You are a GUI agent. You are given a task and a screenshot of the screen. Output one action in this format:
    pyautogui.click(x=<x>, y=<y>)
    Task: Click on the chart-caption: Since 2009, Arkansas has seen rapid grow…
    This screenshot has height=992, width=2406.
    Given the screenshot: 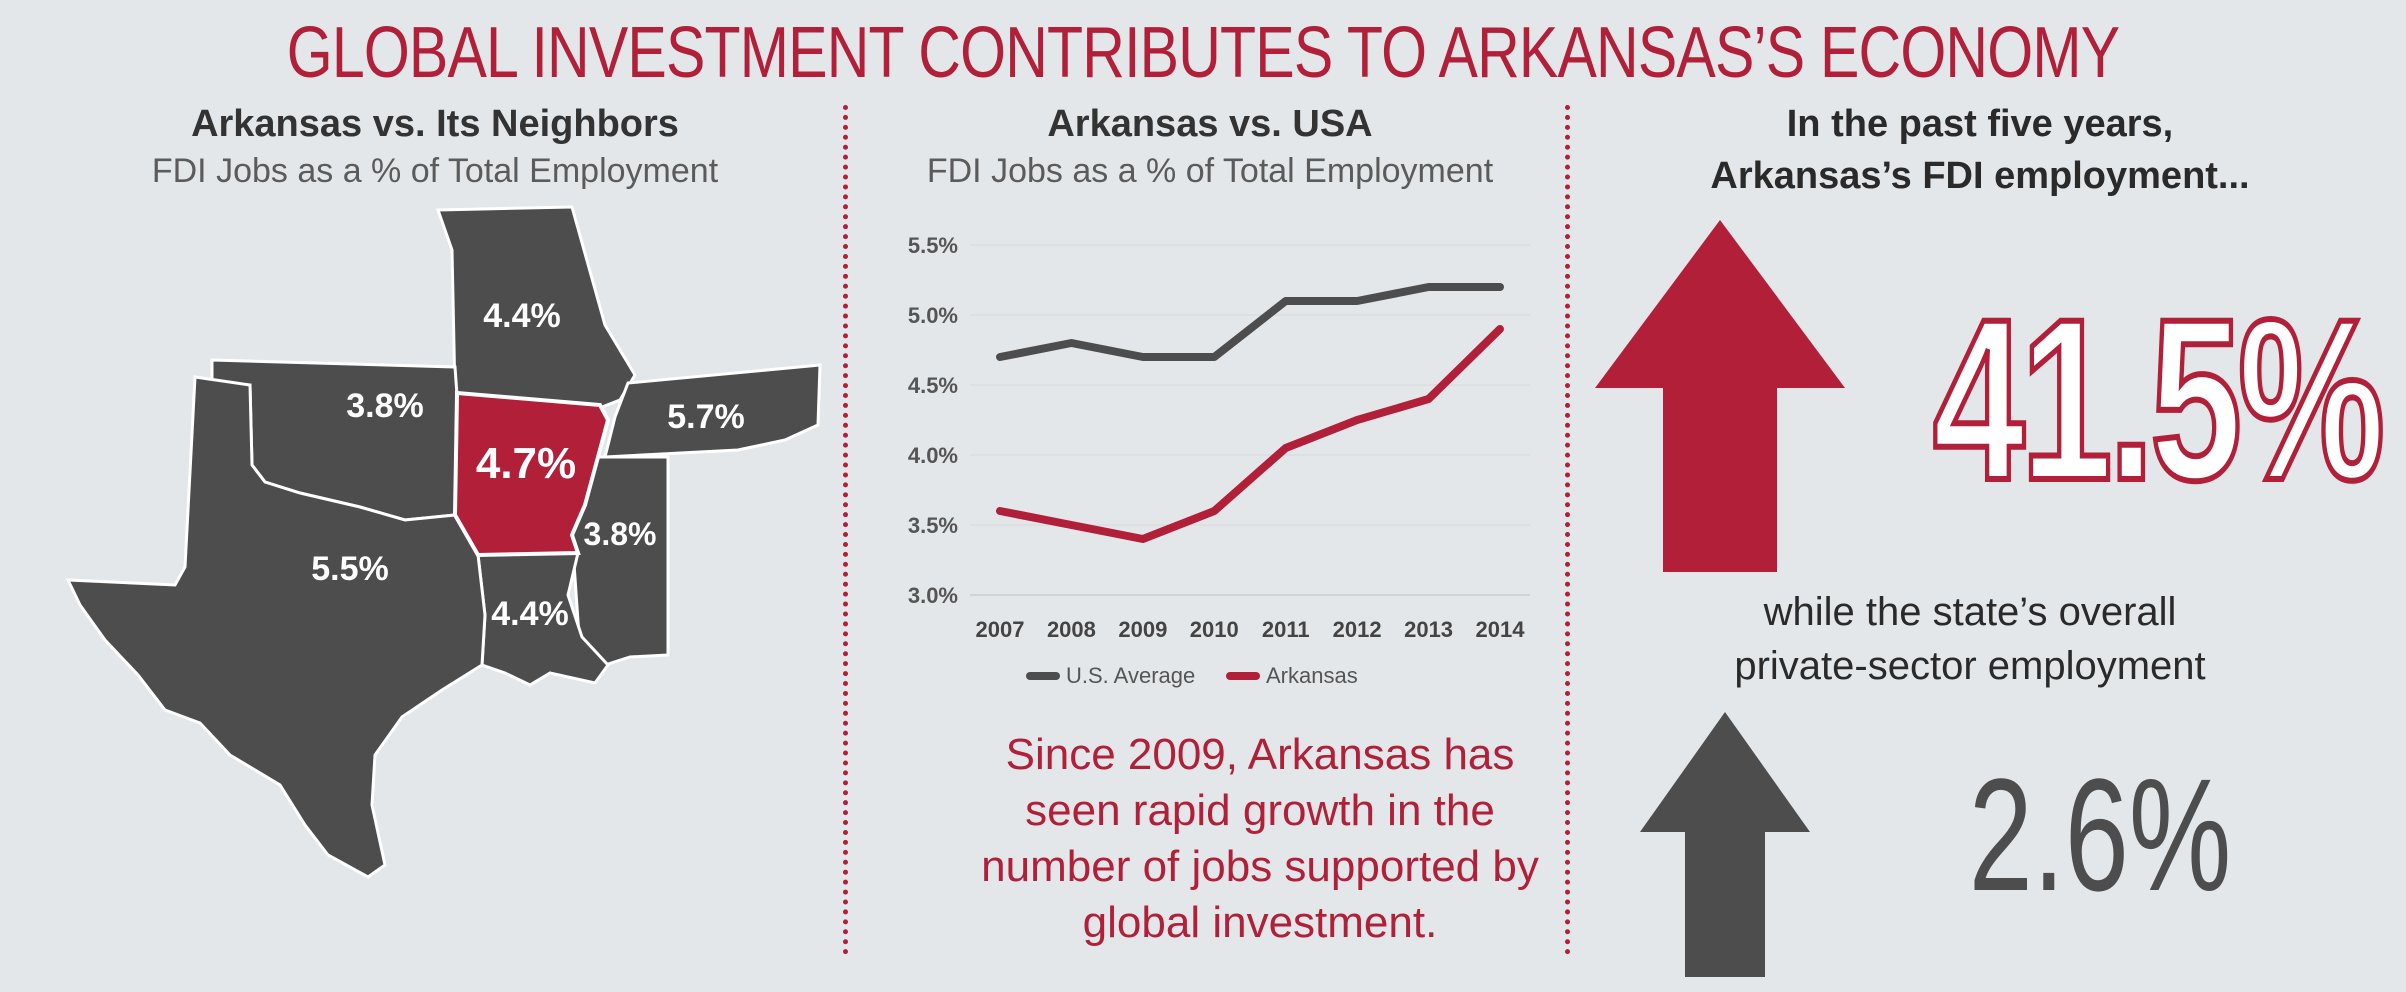 What is the action you would take?
    pyautogui.click(x=1260, y=839)
    